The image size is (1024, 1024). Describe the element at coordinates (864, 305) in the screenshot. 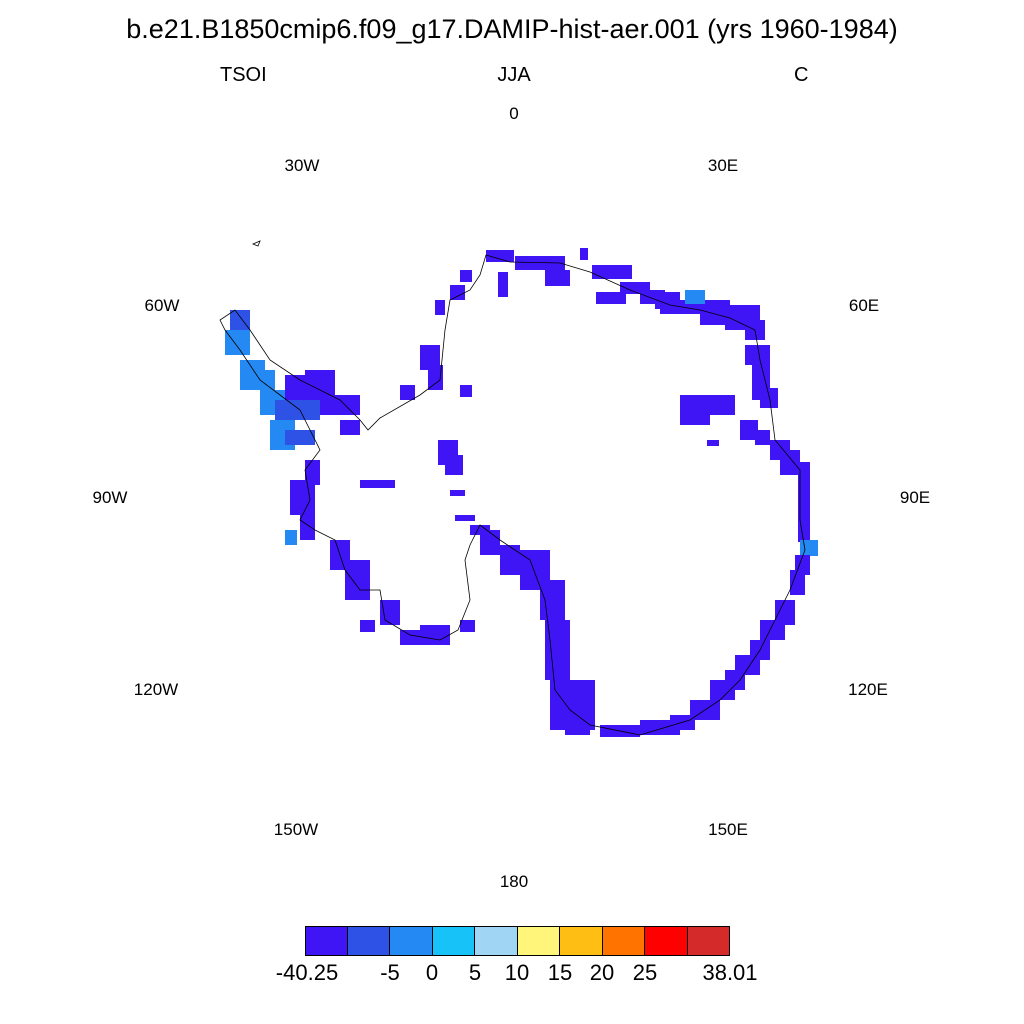

I see `lon-label-60e: 60E` at that location.